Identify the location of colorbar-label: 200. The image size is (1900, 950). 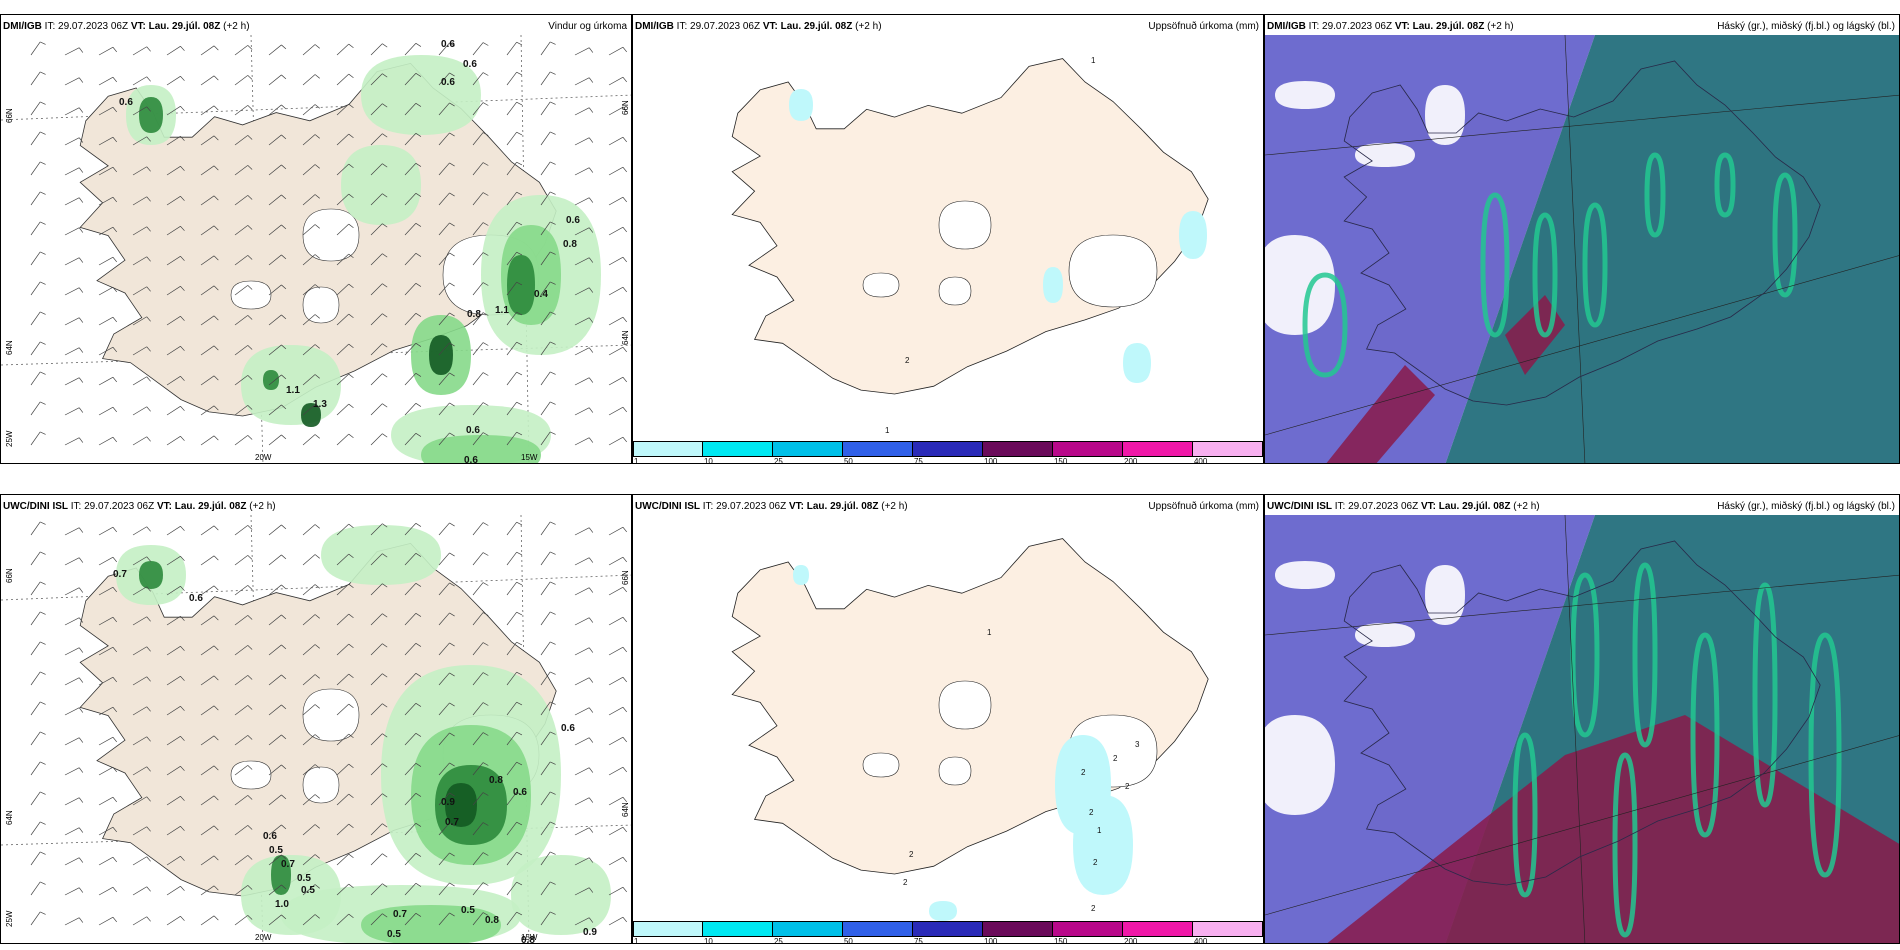
(1131, 940).